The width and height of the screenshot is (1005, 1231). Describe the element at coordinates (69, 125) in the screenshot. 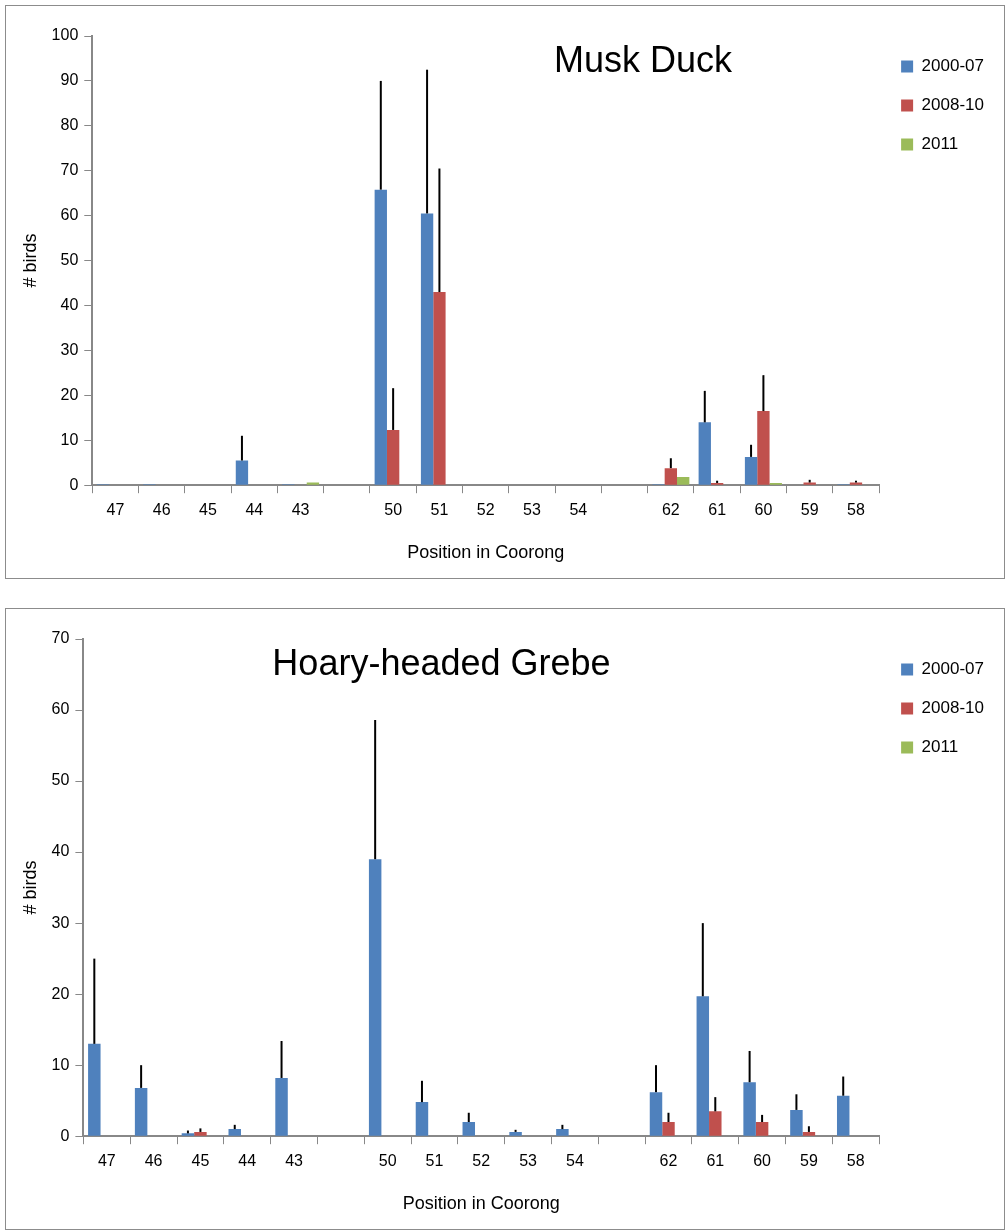

I see `y-tick-label: 80` at that location.